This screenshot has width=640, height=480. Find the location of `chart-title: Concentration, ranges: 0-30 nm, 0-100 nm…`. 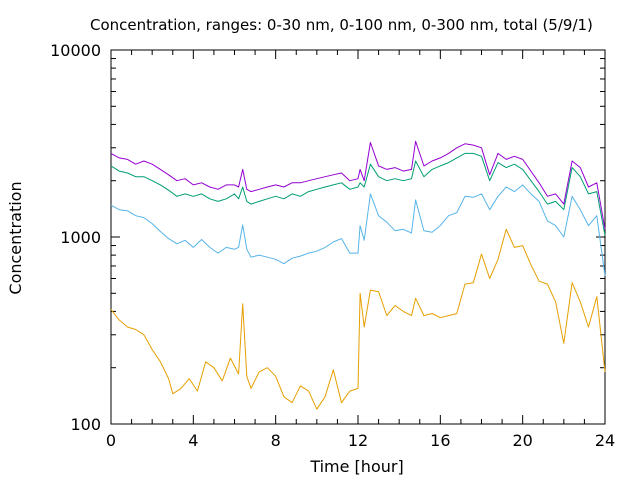

chart-title: Concentration, ranges: 0-30 nm, 0-100 nm… is located at coordinates (341, 25).